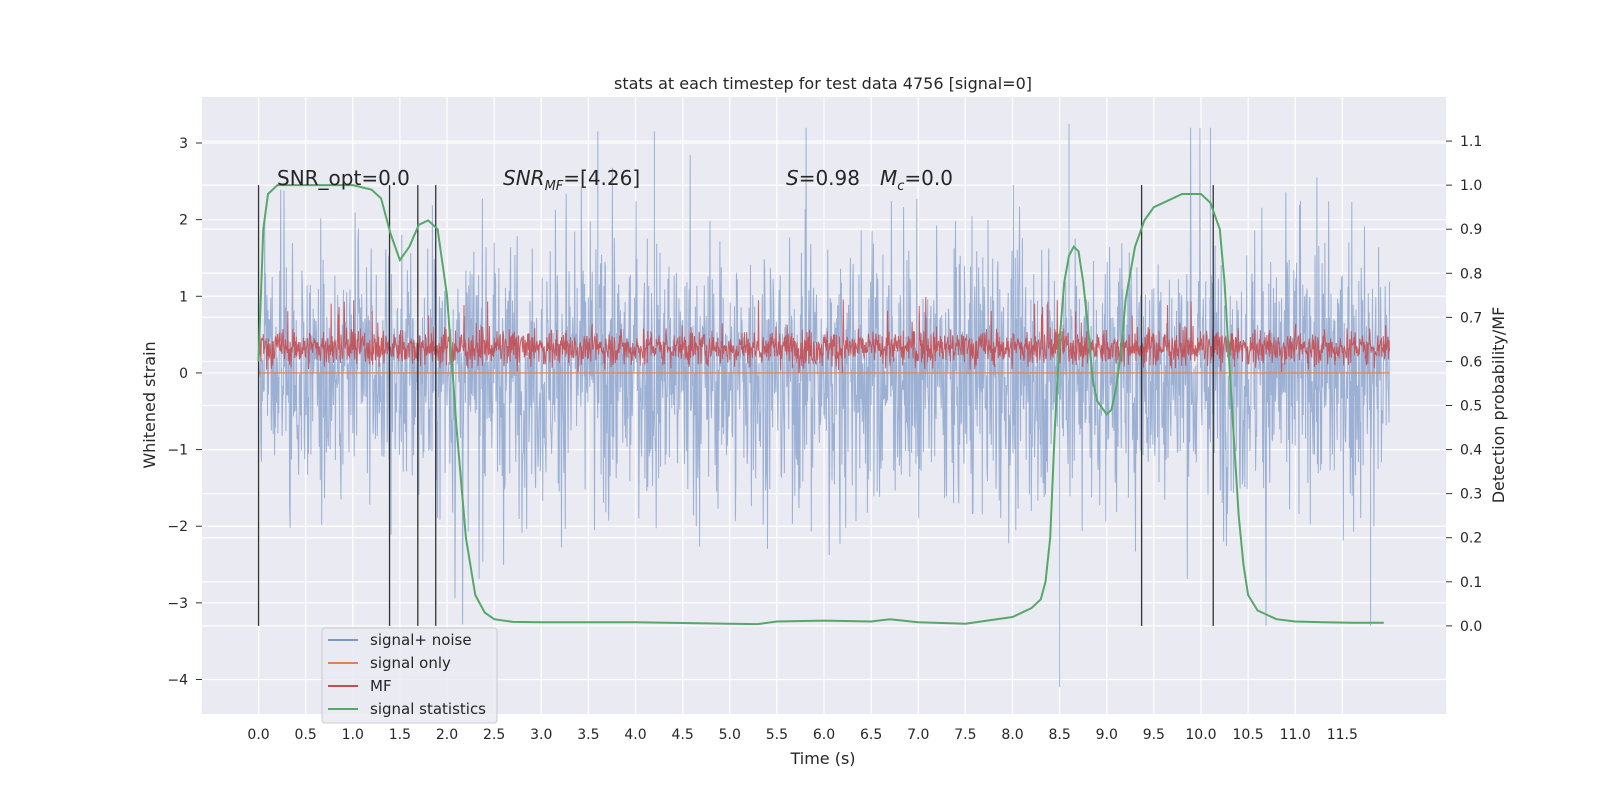 This screenshot has width=1600, height=800. What do you see at coordinates (1471, 274) in the screenshot?
I see `y-right-tick-label: 0.8` at bounding box center [1471, 274].